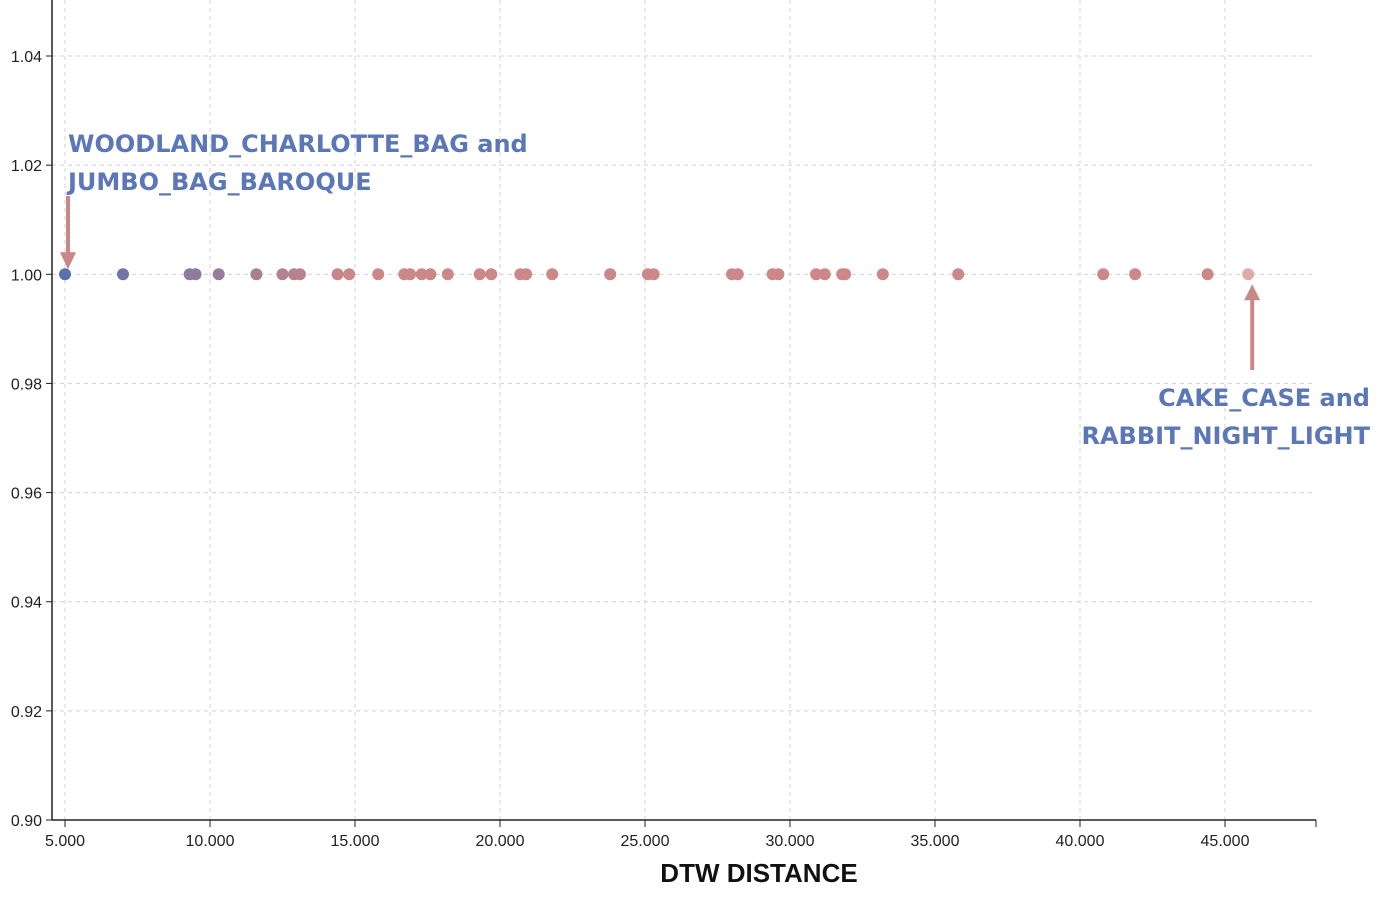 Image resolution: width=1400 pixels, height=912 pixels. Describe the element at coordinates (355, 841) in the screenshot. I see `x-tick-label: 15.000` at that location.